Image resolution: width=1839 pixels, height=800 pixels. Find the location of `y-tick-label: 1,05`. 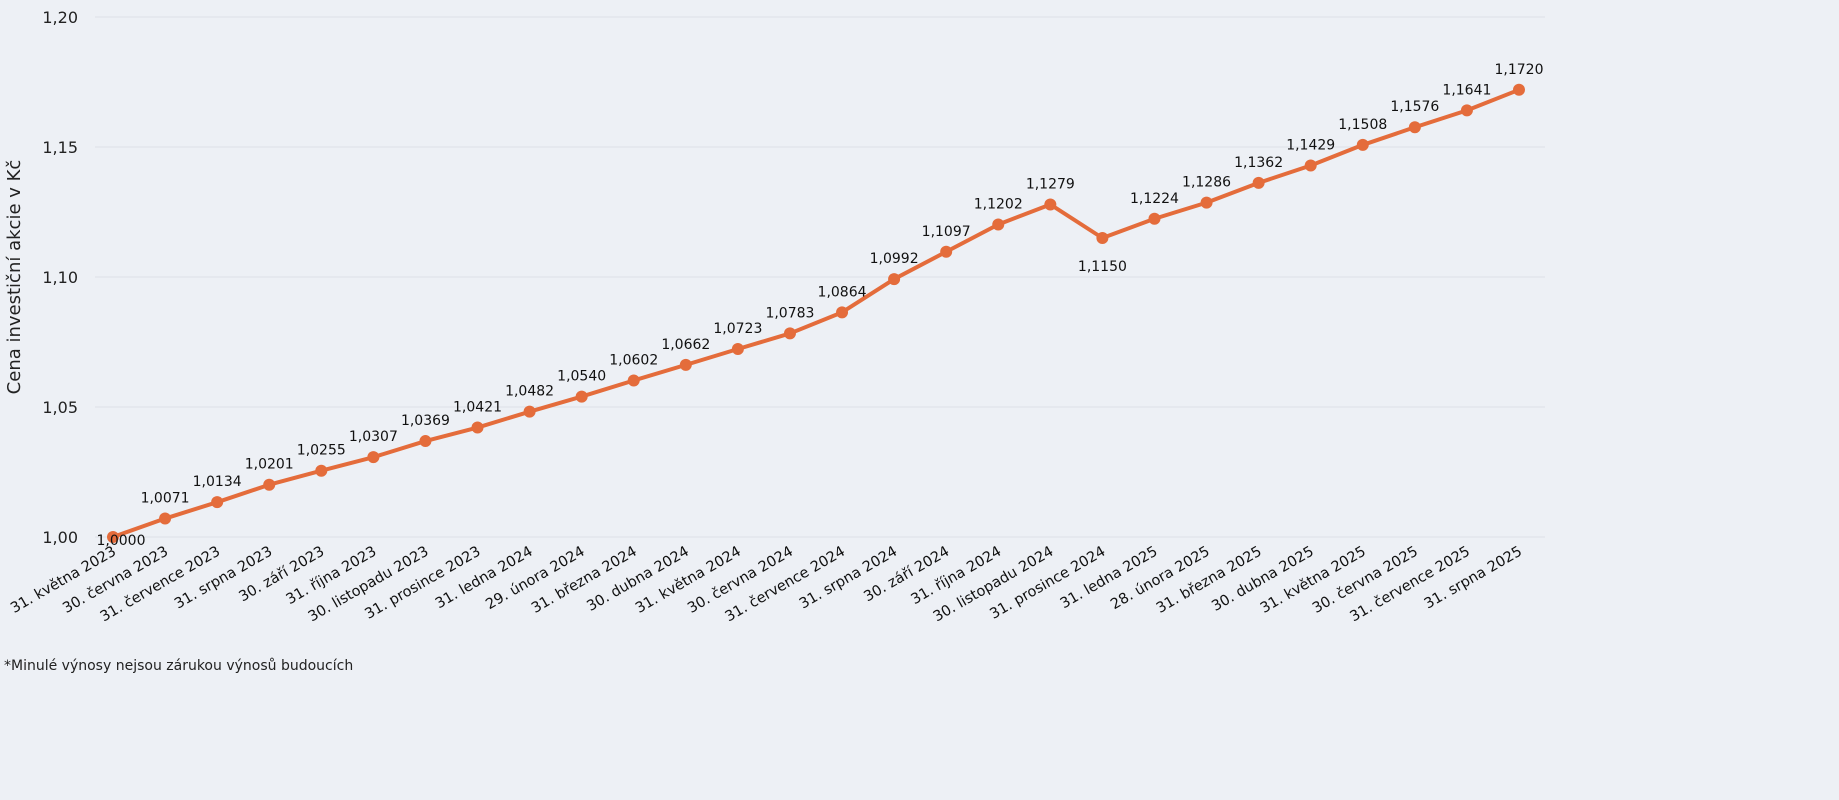

y-tick-label: 1,05 is located at coordinates (60, 407).